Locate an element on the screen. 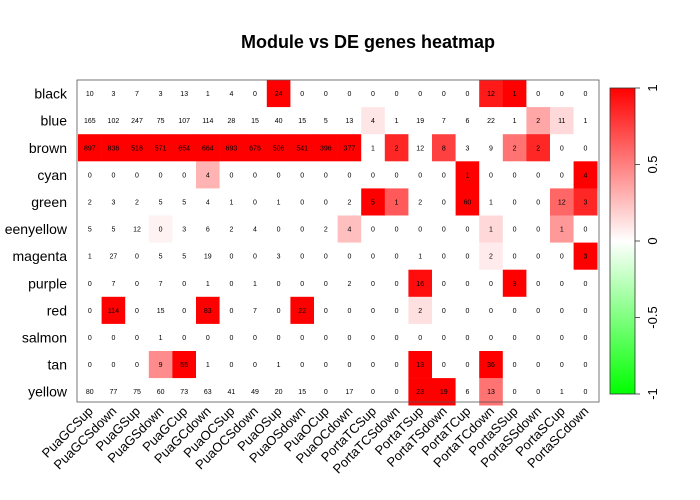  cell-value-label: 75 is located at coordinates (137, 392).